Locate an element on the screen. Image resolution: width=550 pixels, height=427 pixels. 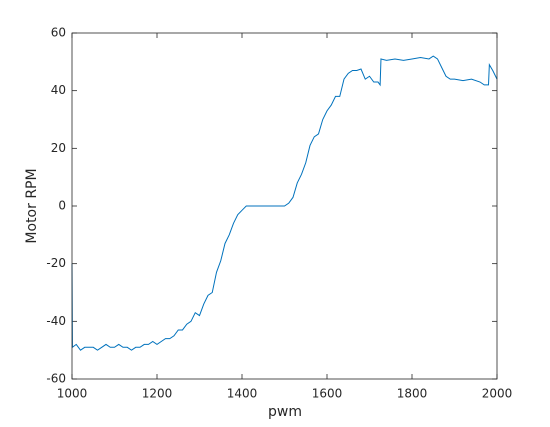
x-tick-label: 1600 is located at coordinates (327, 394).